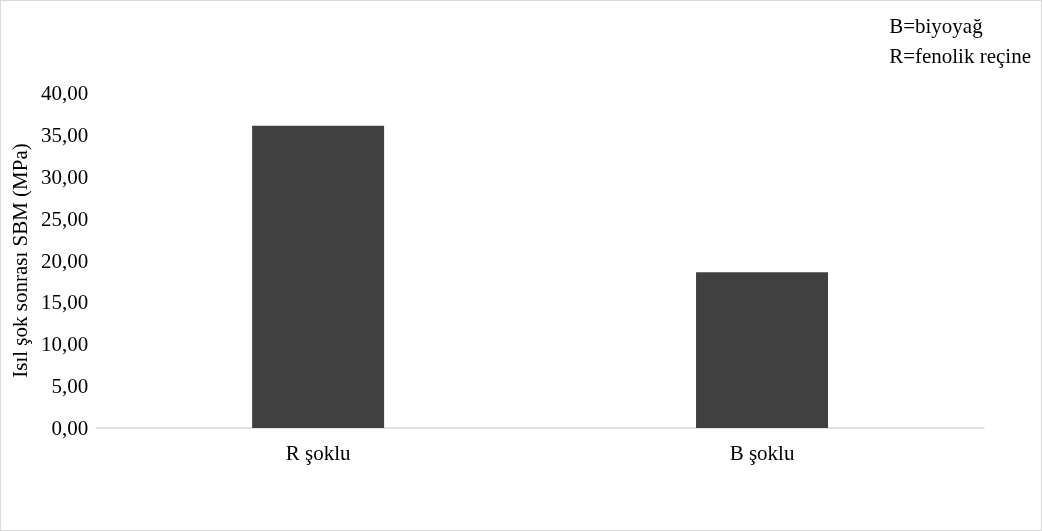 The width and height of the screenshot is (1042, 531). I want to click on y-tick-label: 40,00, so click(64, 93).